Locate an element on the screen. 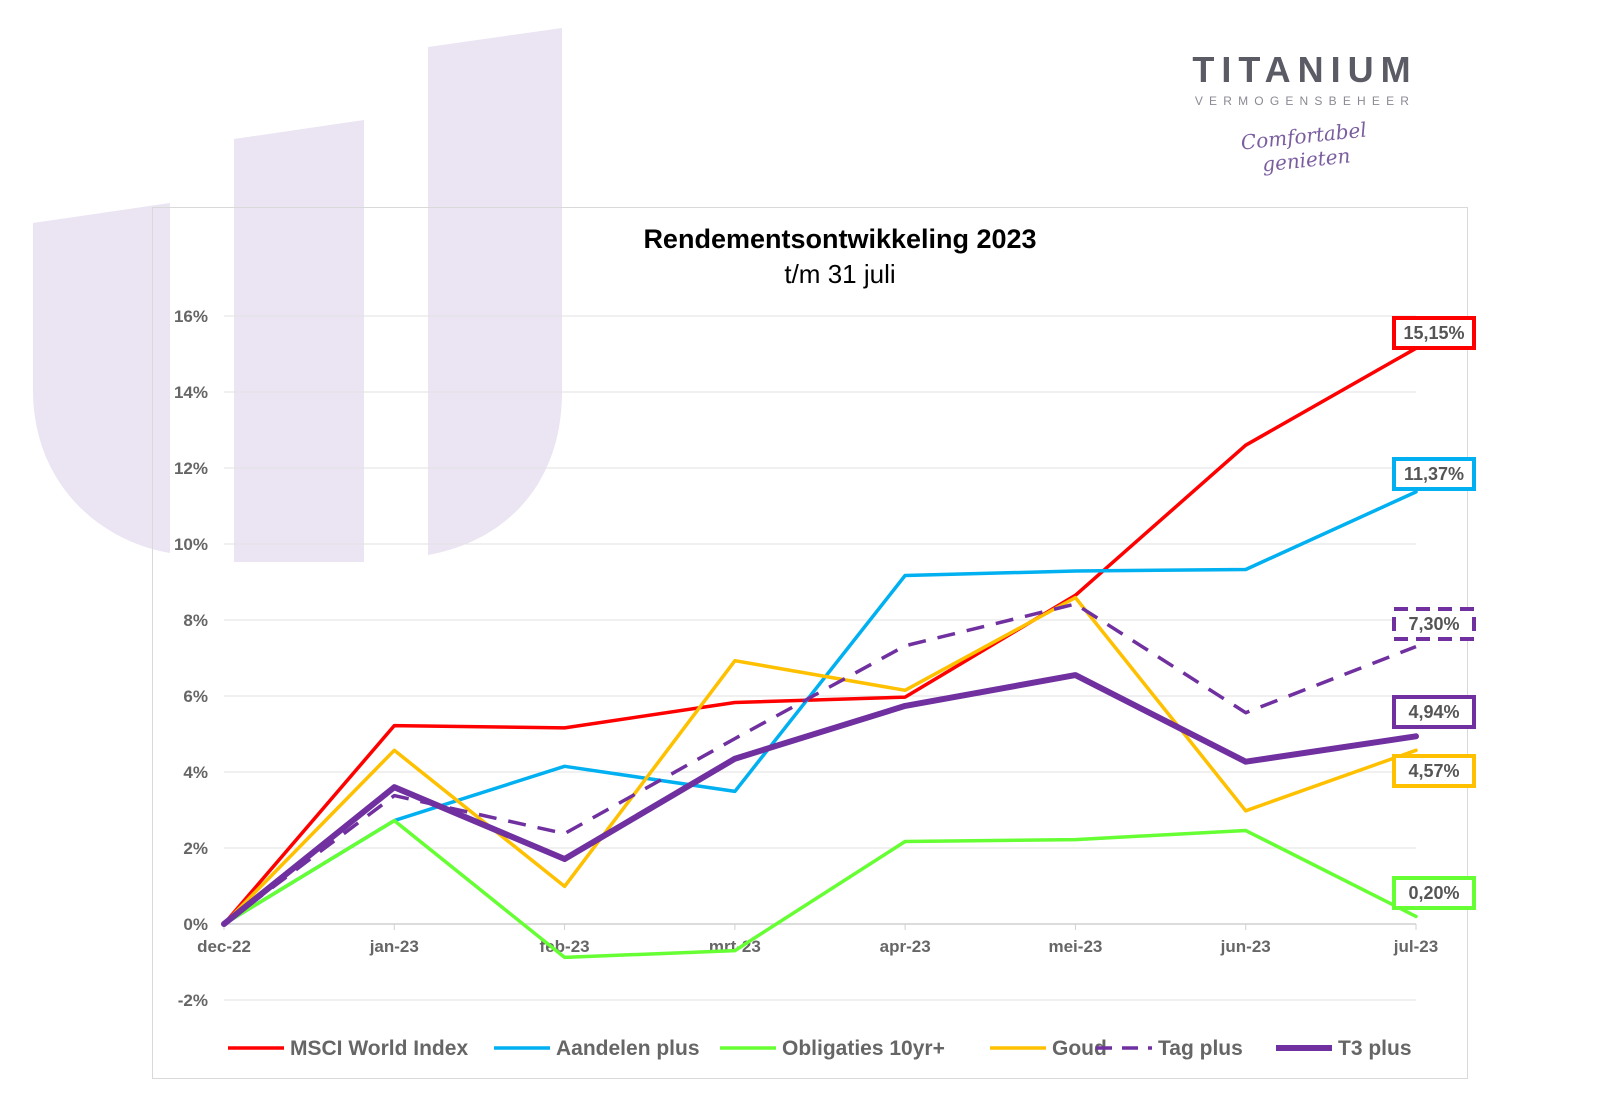  end-value-label: 11,37% is located at coordinates (1434, 474).